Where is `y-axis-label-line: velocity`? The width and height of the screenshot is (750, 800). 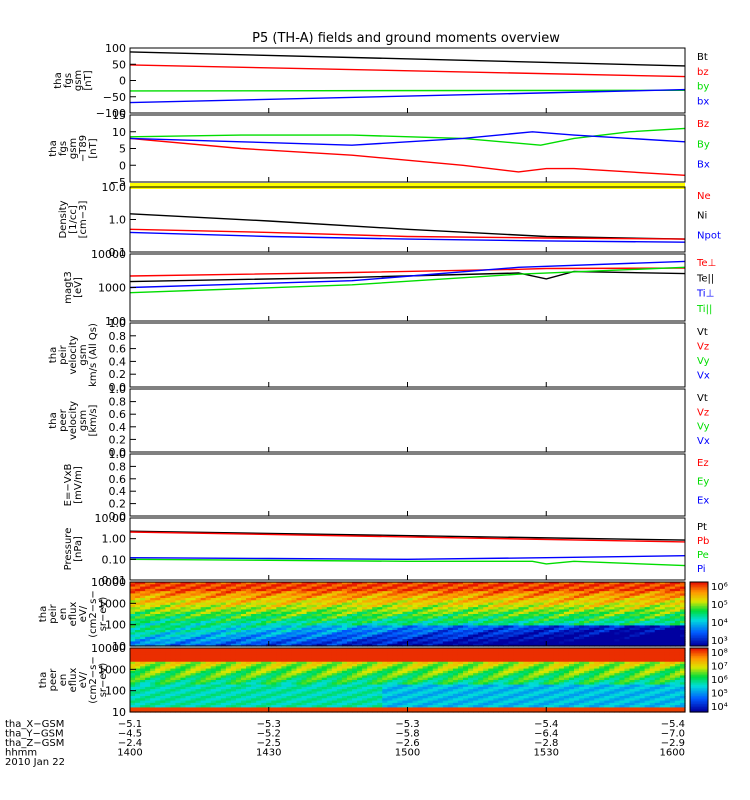
y-axis-label-line: velocity is located at coordinates (73, 420).